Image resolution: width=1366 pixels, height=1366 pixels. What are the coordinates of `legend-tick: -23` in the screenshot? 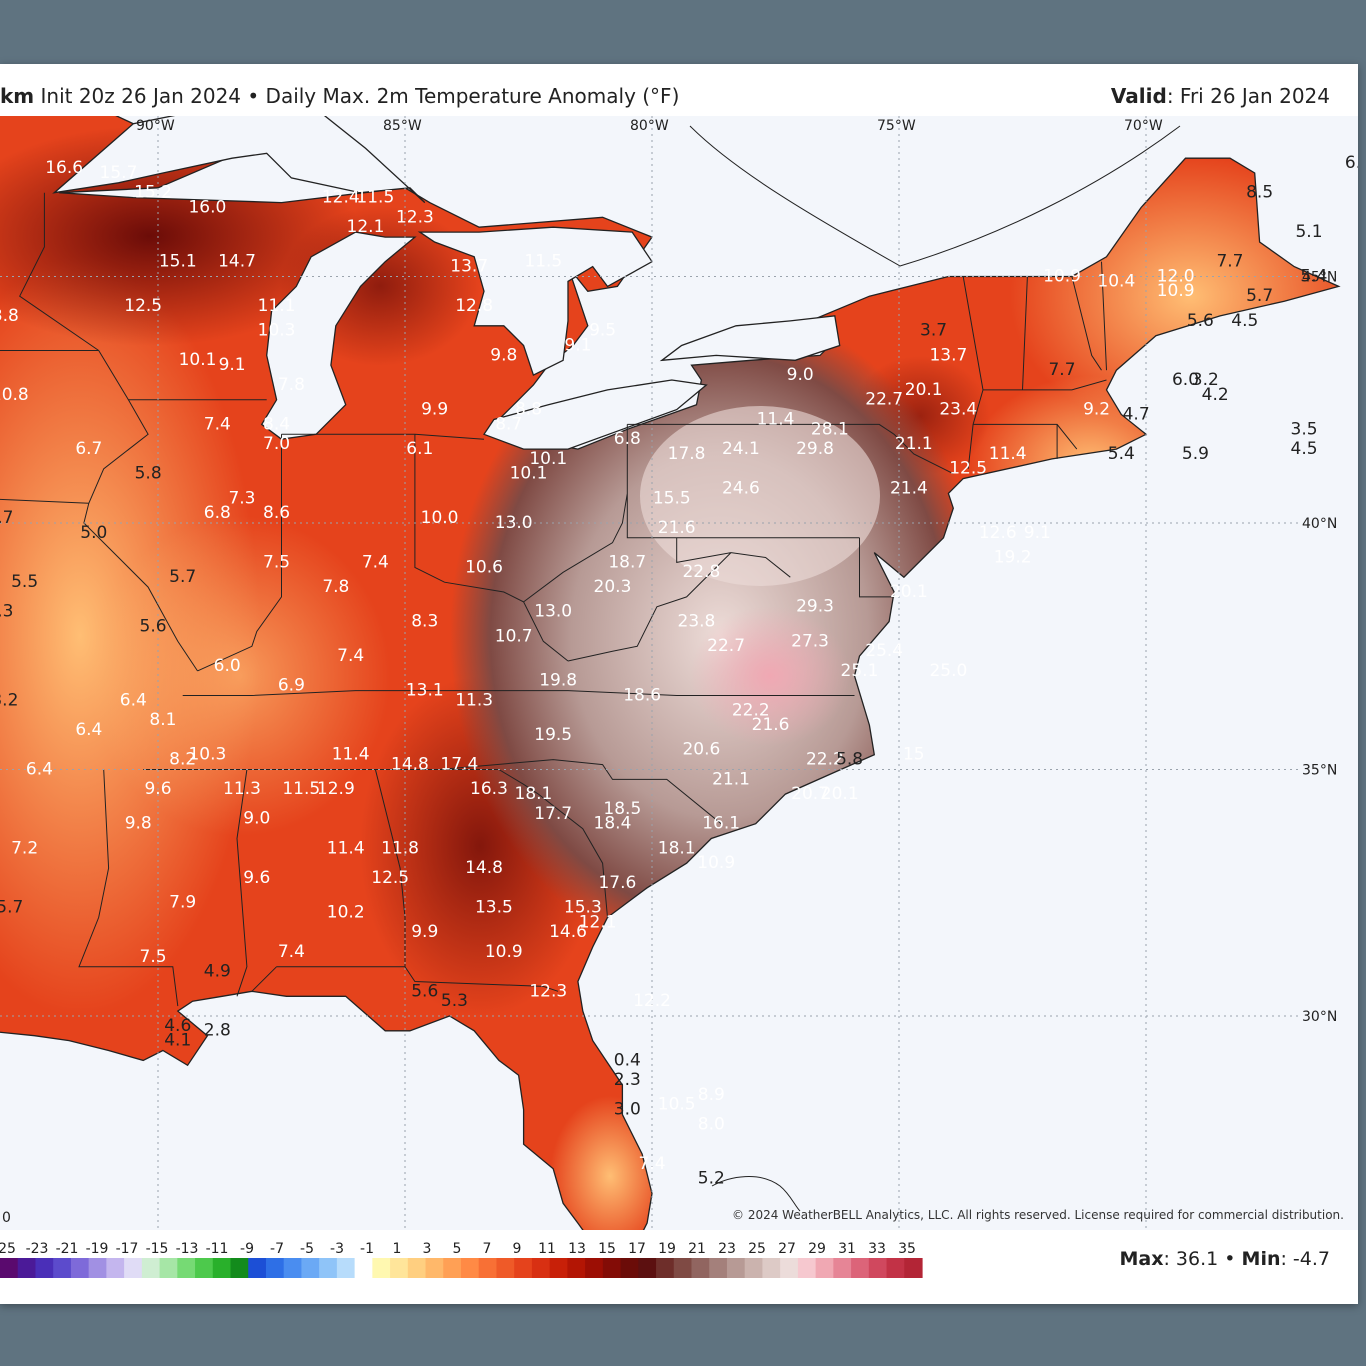 It's located at (37, 1249).